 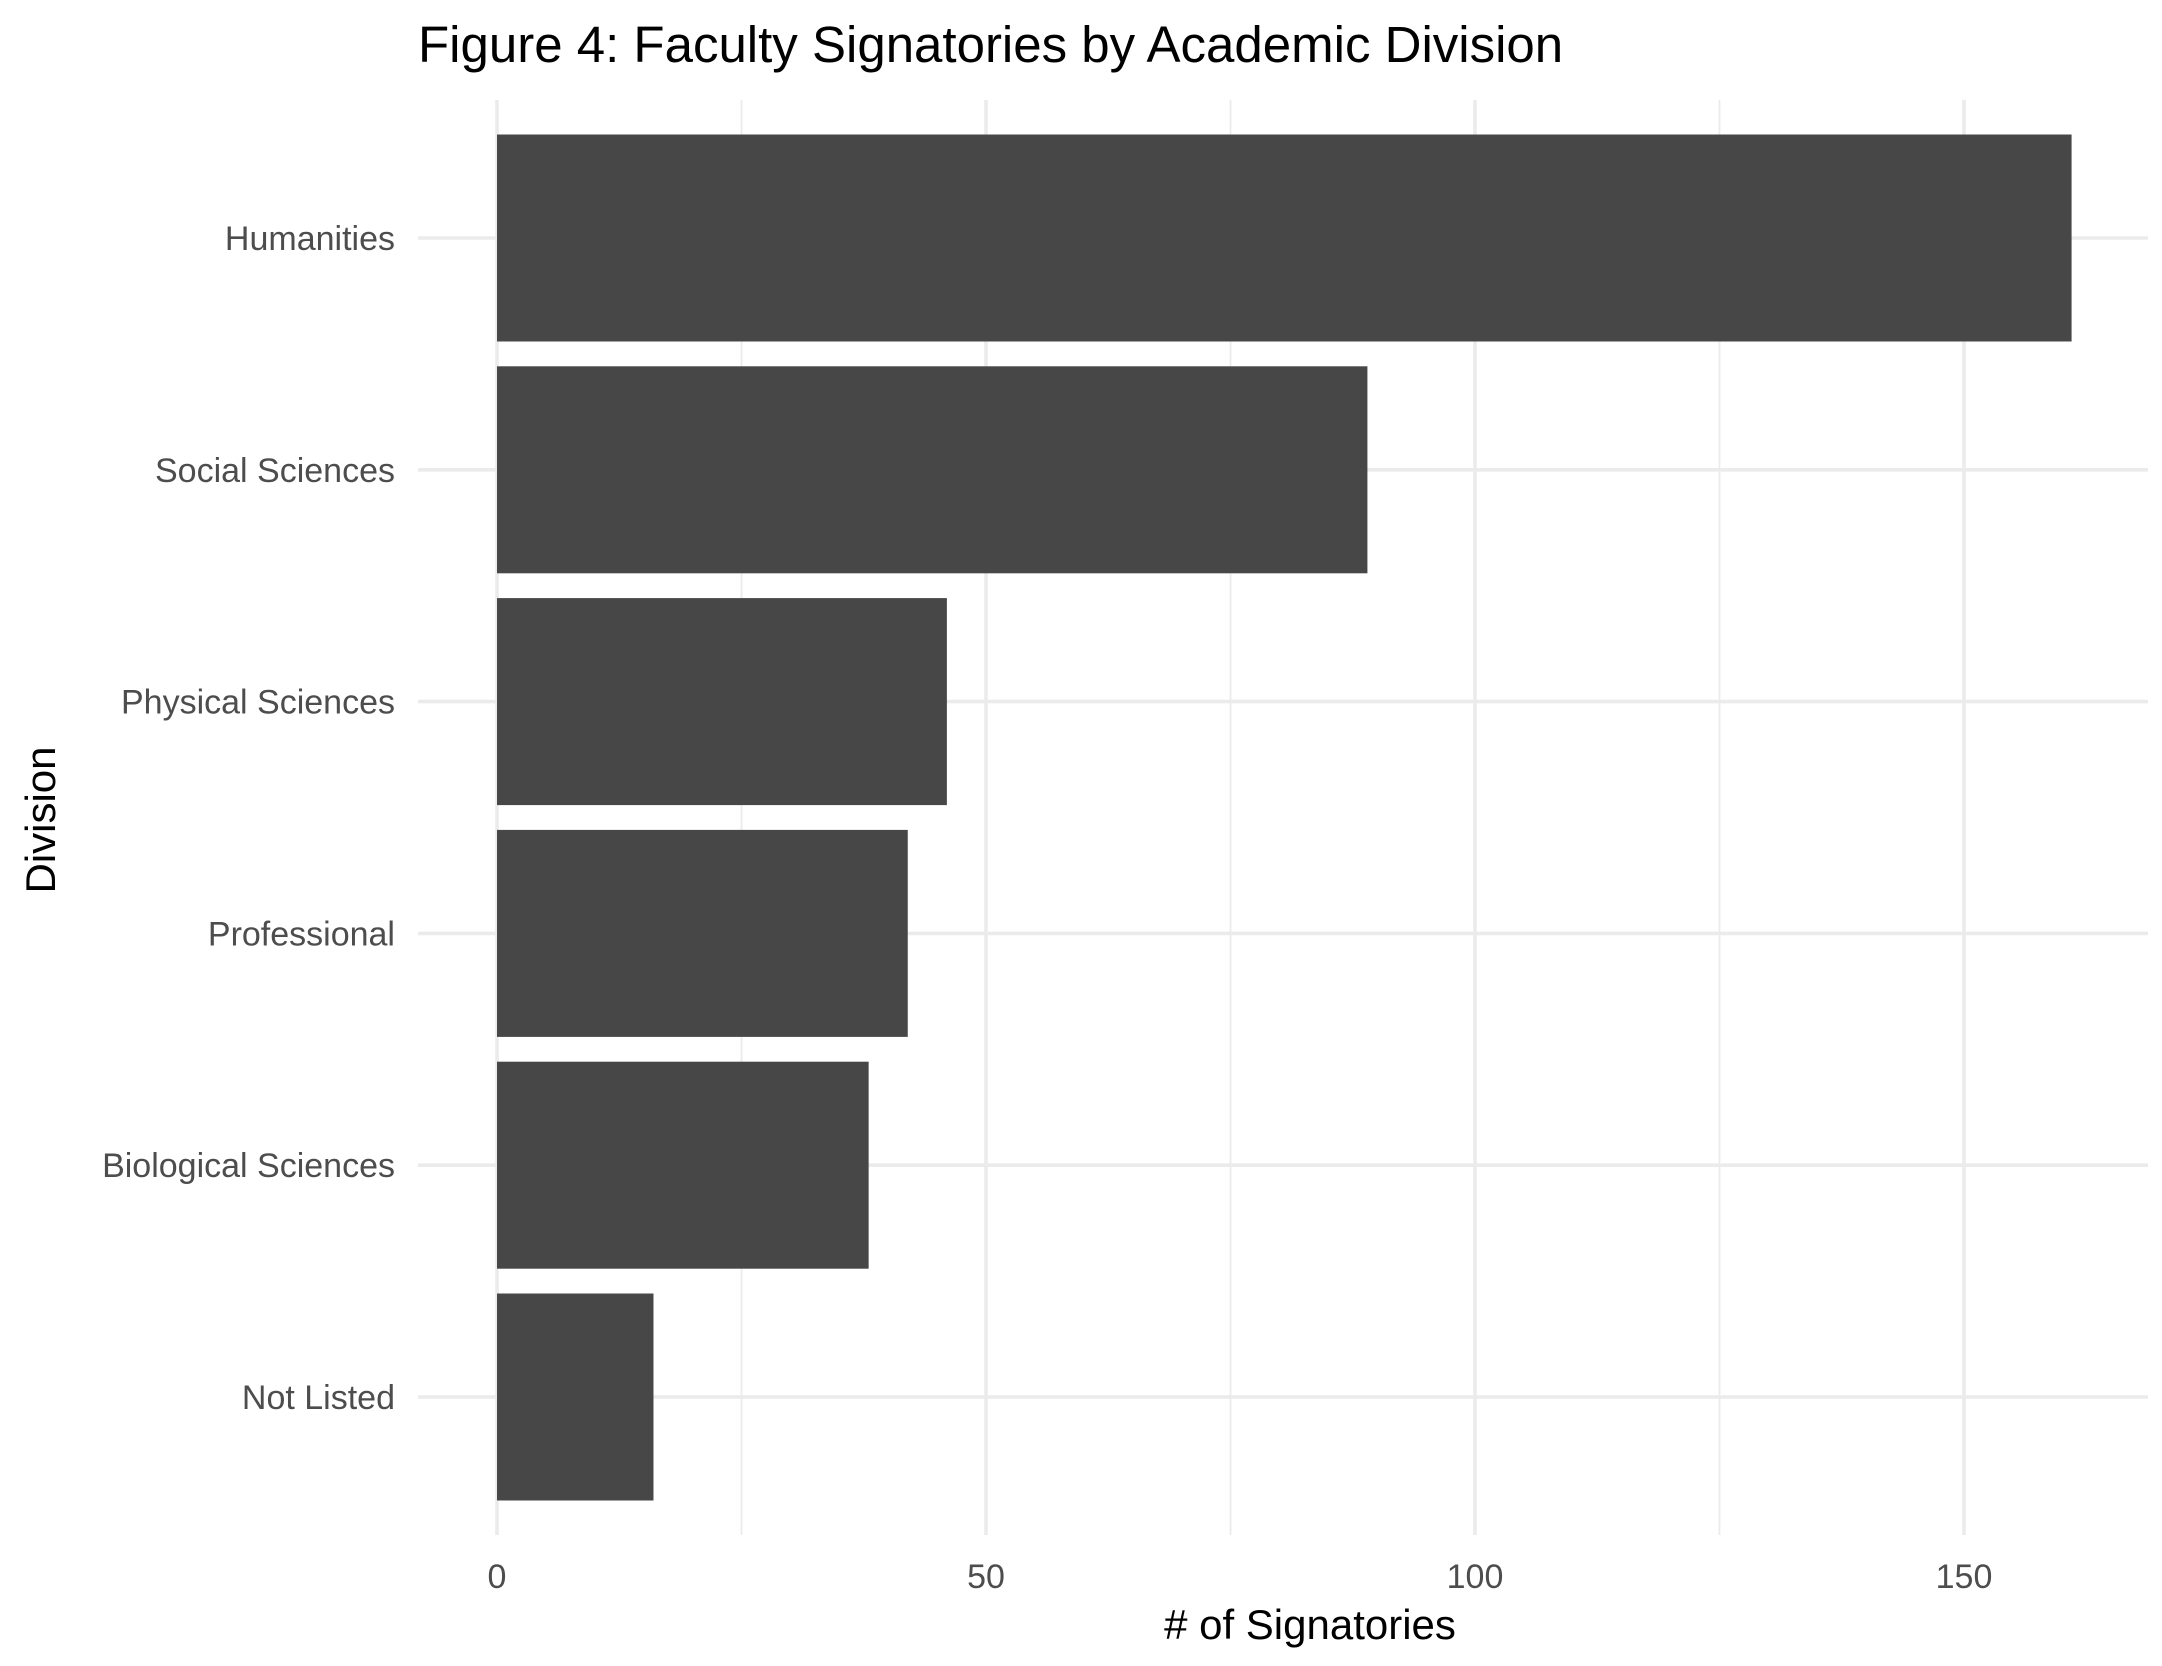 What do you see at coordinates (318, 1398) in the screenshot?
I see `y-tick-label-not-listed: Not Listed` at bounding box center [318, 1398].